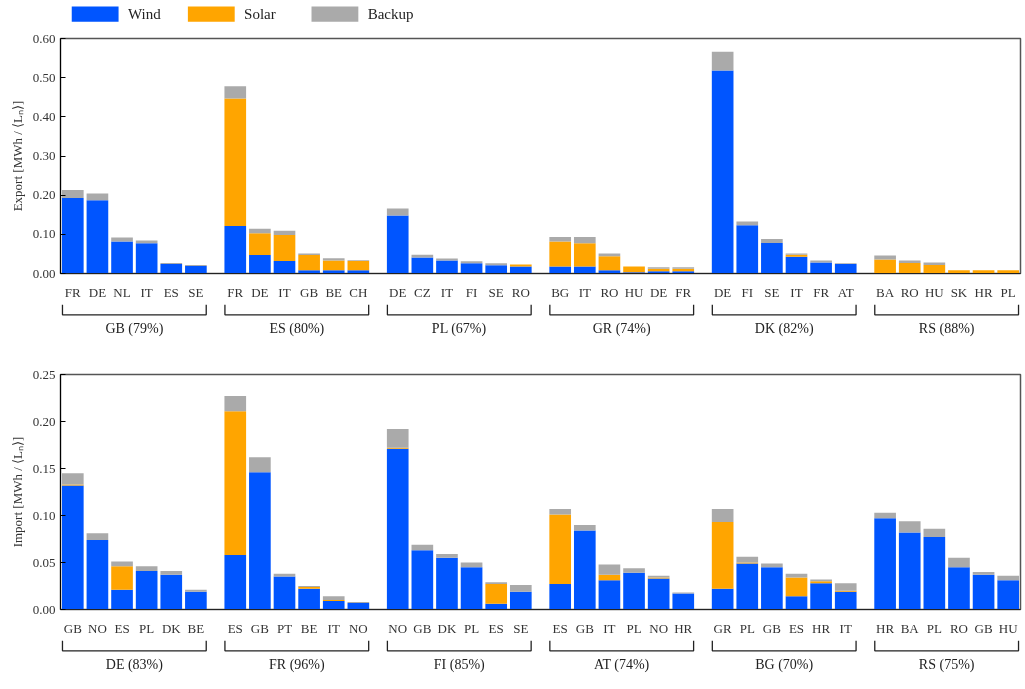 This screenshot has height=689, width=1025. What do you see at coordinates (44, 468) in the screenshot?
I see `y-tick-label: 0.15` at bounding box center [44, 468].